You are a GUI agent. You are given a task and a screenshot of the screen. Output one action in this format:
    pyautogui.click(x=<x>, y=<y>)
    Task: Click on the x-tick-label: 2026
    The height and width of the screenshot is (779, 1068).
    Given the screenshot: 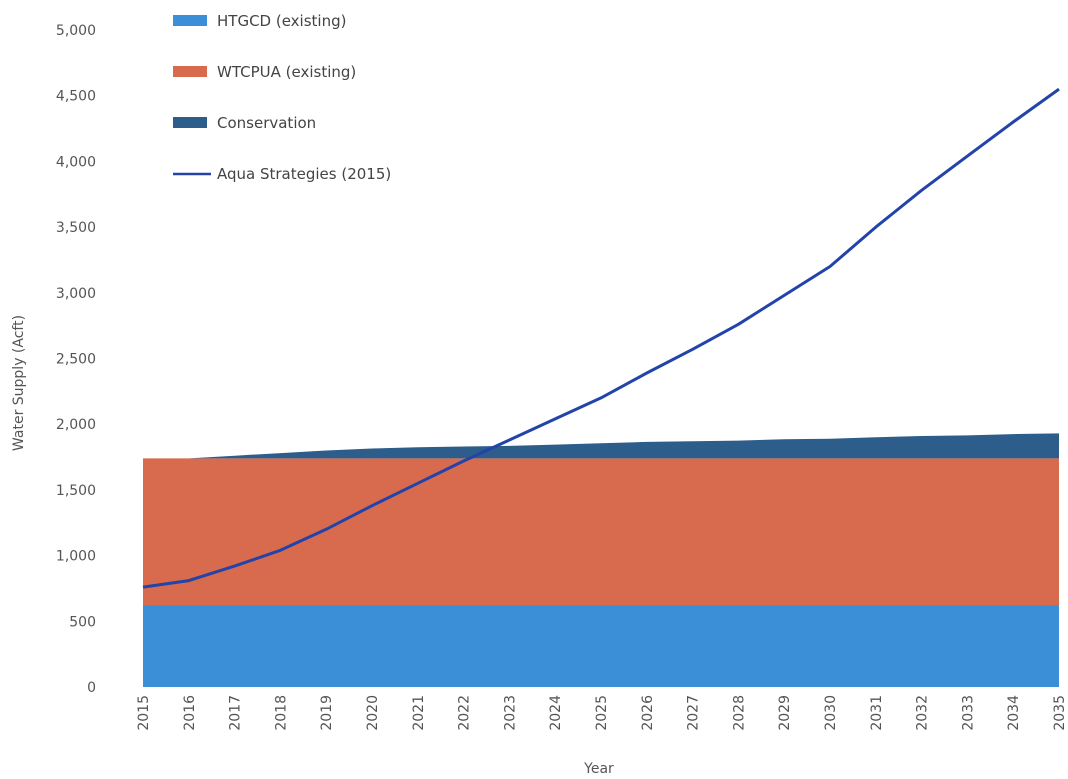 What is the action you would take?
    pyautogui.click(x=648, y=713)
    